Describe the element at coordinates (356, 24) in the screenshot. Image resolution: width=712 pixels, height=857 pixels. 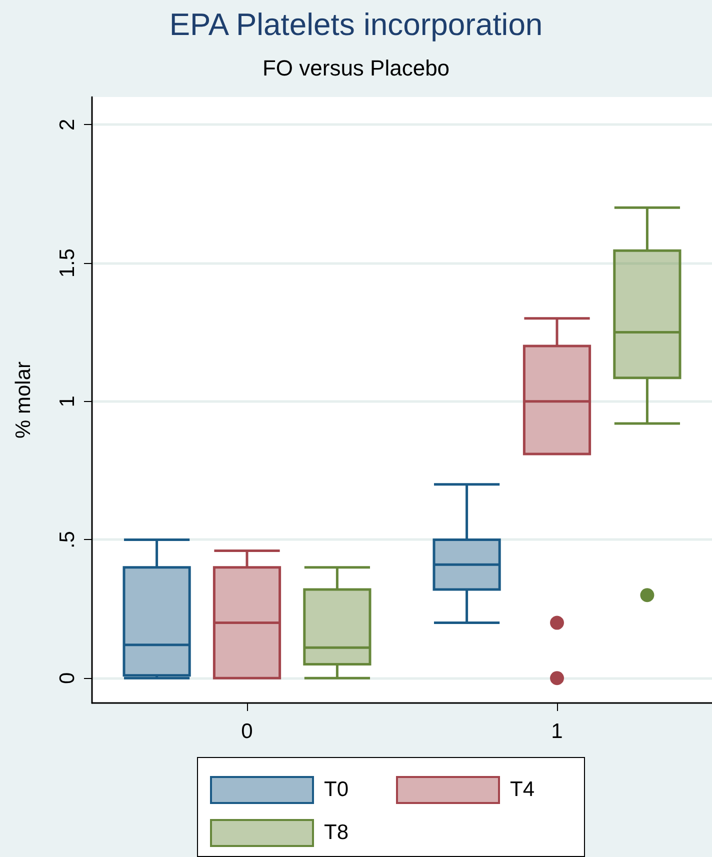
I see `chart-title: EPA Platelets incorporation` at that location.